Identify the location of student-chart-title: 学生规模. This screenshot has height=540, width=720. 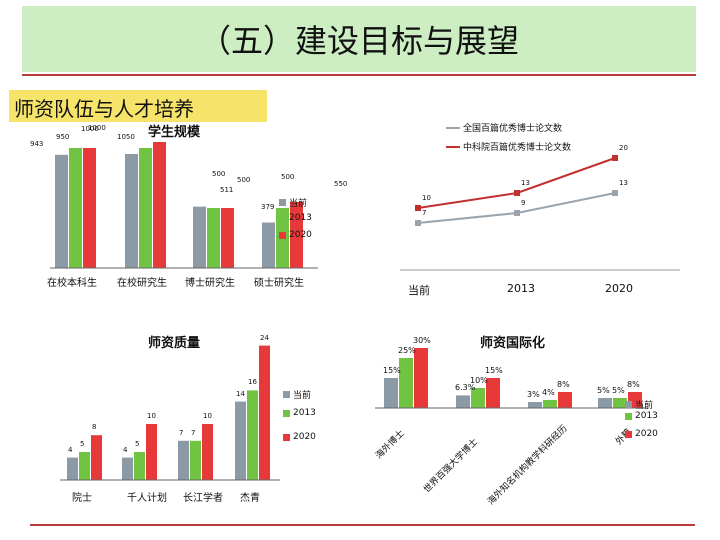
(174, 132).